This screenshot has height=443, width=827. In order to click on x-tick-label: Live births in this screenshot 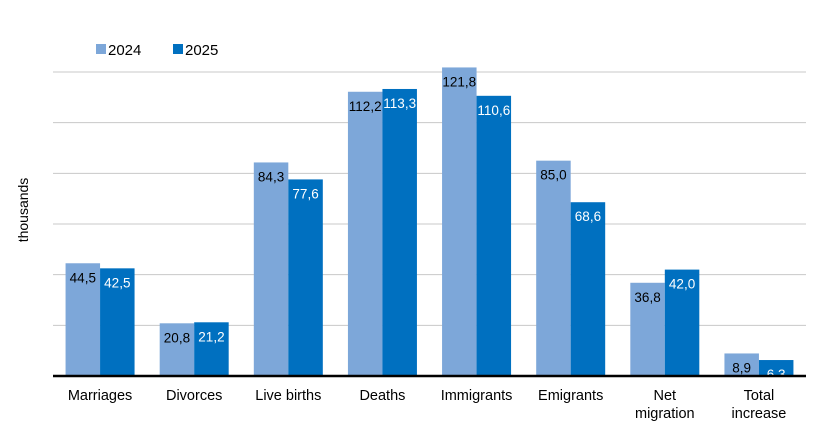, I will do `click(288, 396)`.